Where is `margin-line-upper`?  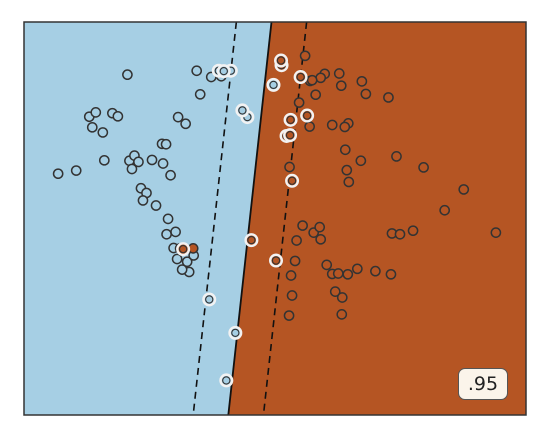
margin-line-upper is located at coordinates (285, 218).